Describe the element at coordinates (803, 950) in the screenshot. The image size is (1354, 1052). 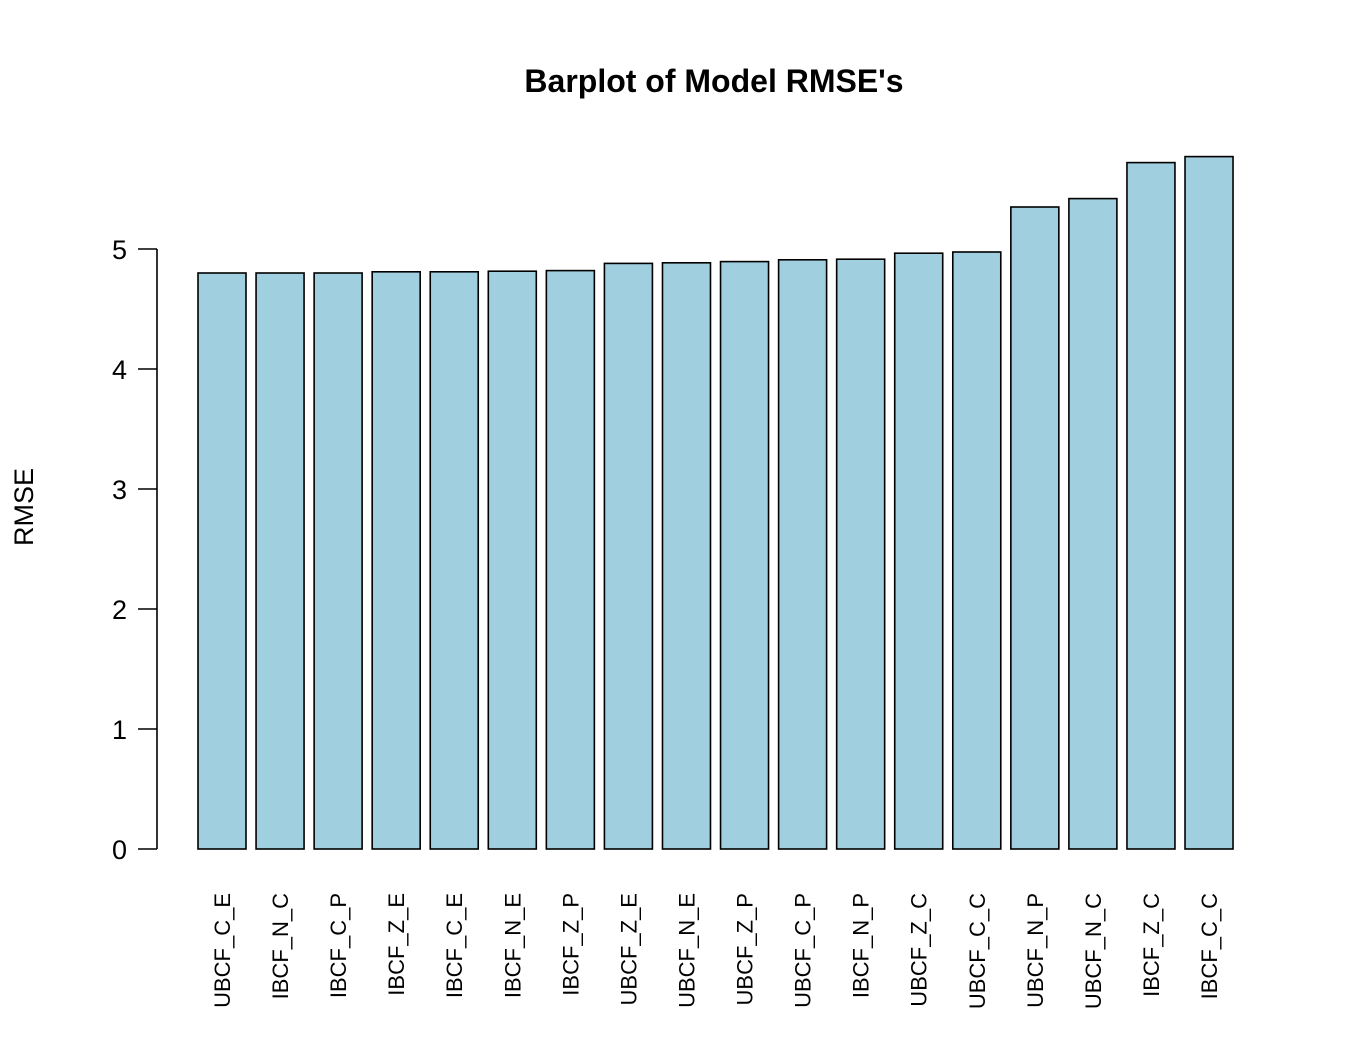
I see `x-category-label: UBCF_C_P` at that location.